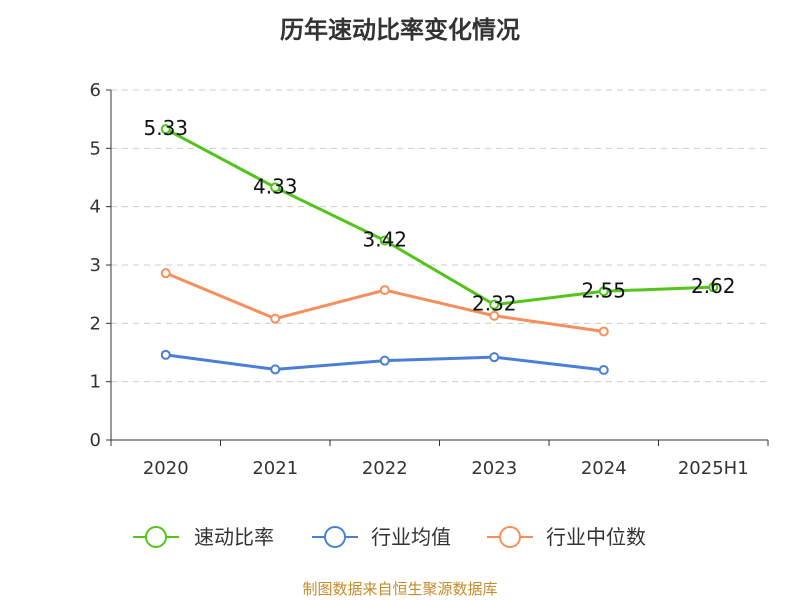 Image resolution: width=800 pixels, height=600 pixels. What do you see at coordinates (95, 265) in the screenshot?
I see `y-tick-label: 3` at bounding box center [95, 265].